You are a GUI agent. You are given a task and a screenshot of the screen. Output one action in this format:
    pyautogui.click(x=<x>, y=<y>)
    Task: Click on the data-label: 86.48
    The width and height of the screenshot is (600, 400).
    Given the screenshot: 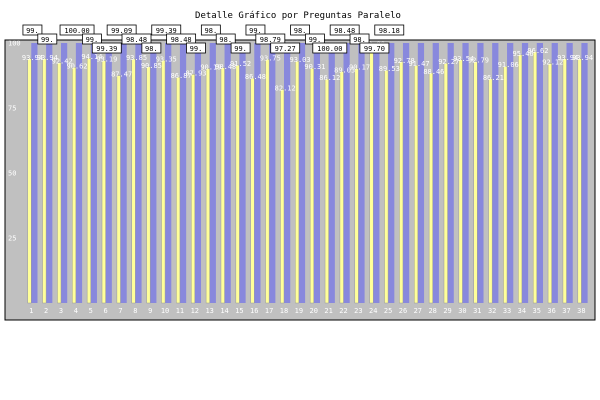 What is the action you would take?
    pyautogui.click(x=255, y=77)
    